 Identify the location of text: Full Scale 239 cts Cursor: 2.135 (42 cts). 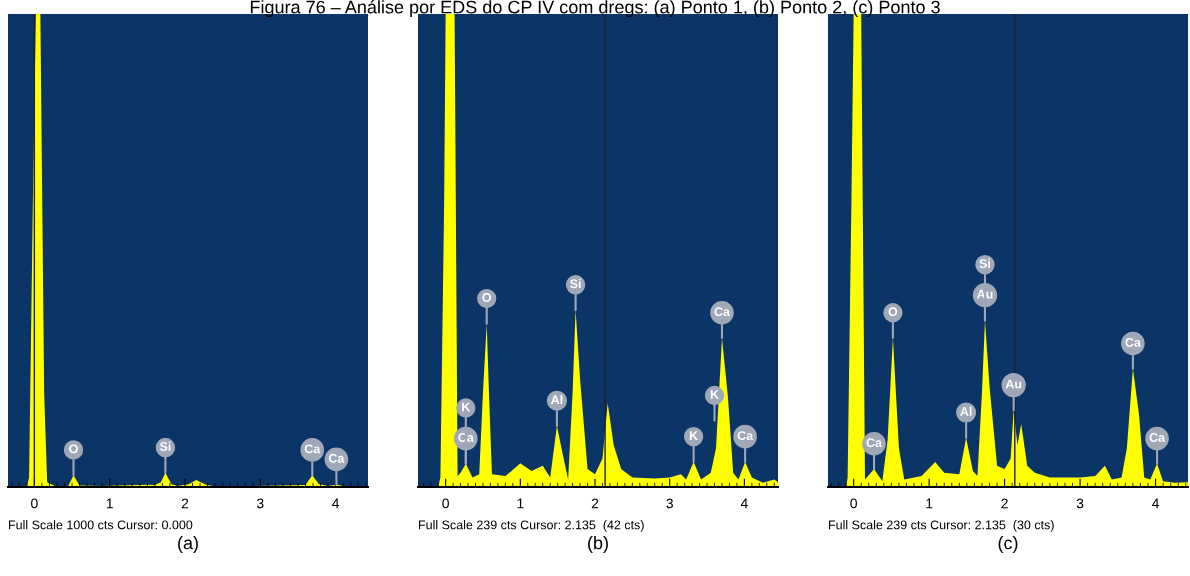
(531, 526).